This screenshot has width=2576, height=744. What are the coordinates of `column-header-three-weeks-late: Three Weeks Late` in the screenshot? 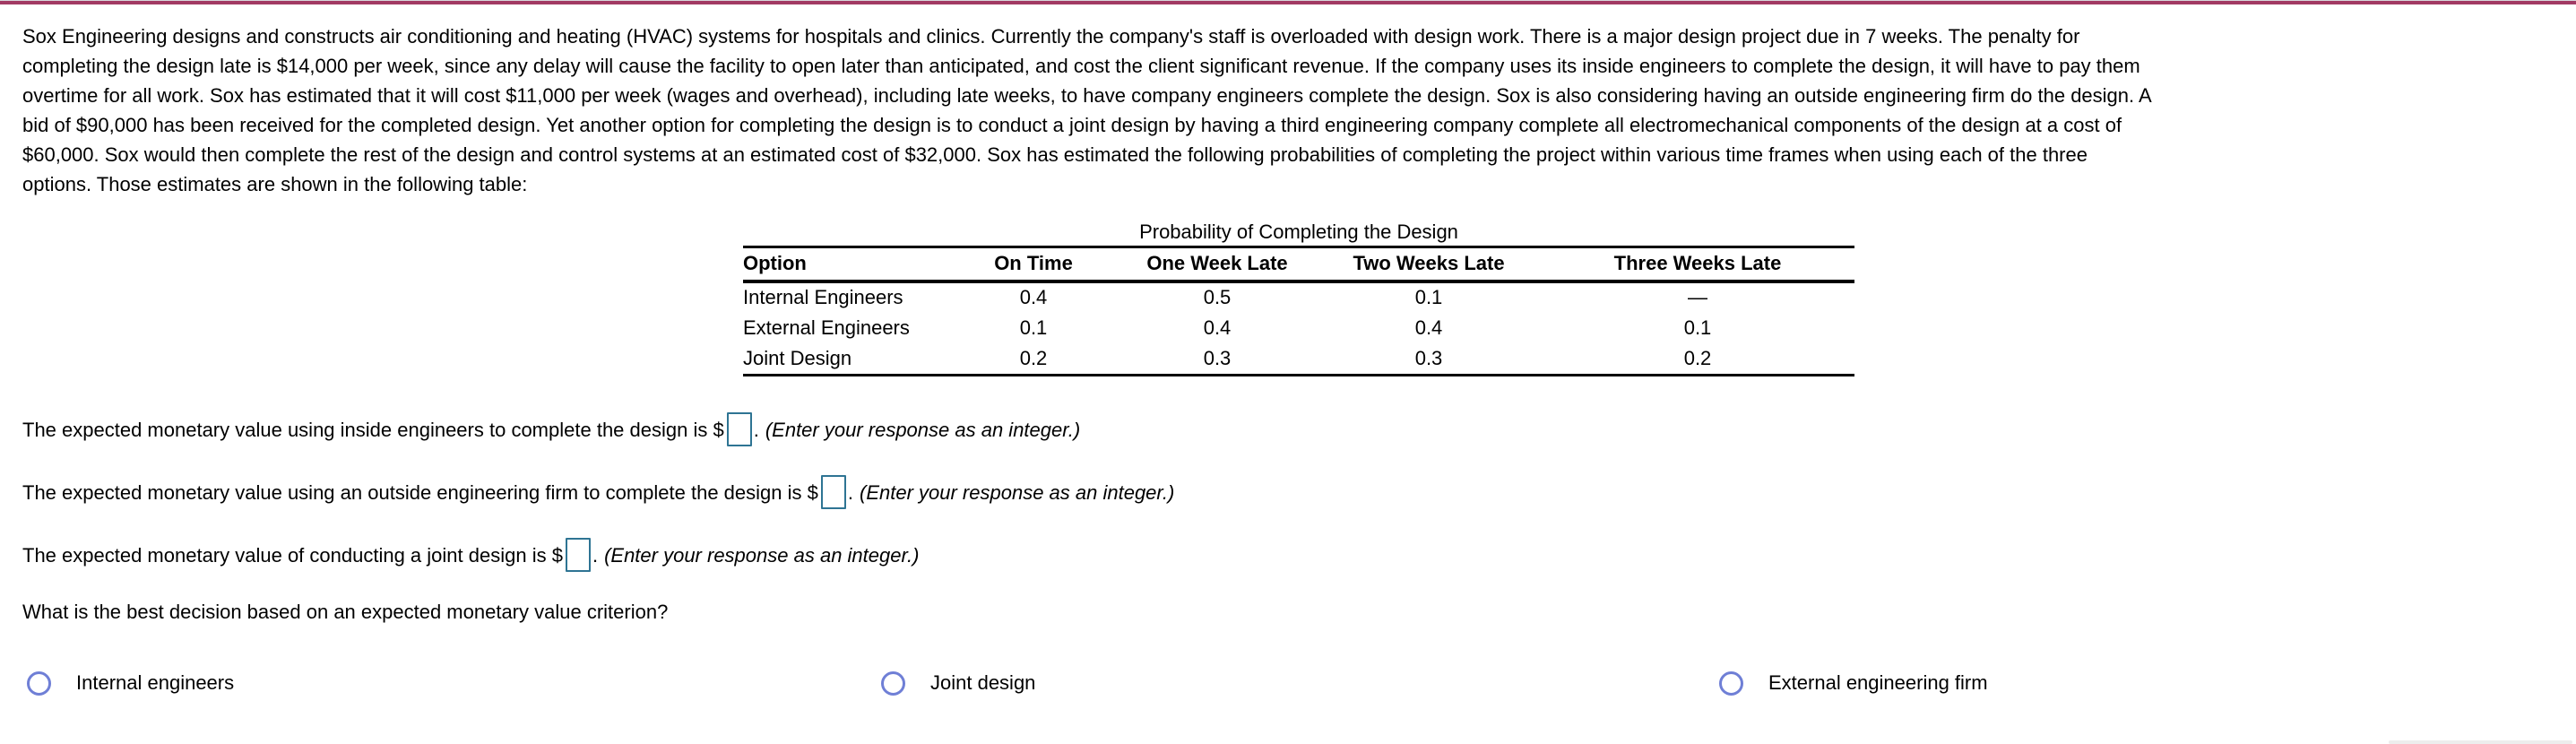 It's located at (1697, 263).